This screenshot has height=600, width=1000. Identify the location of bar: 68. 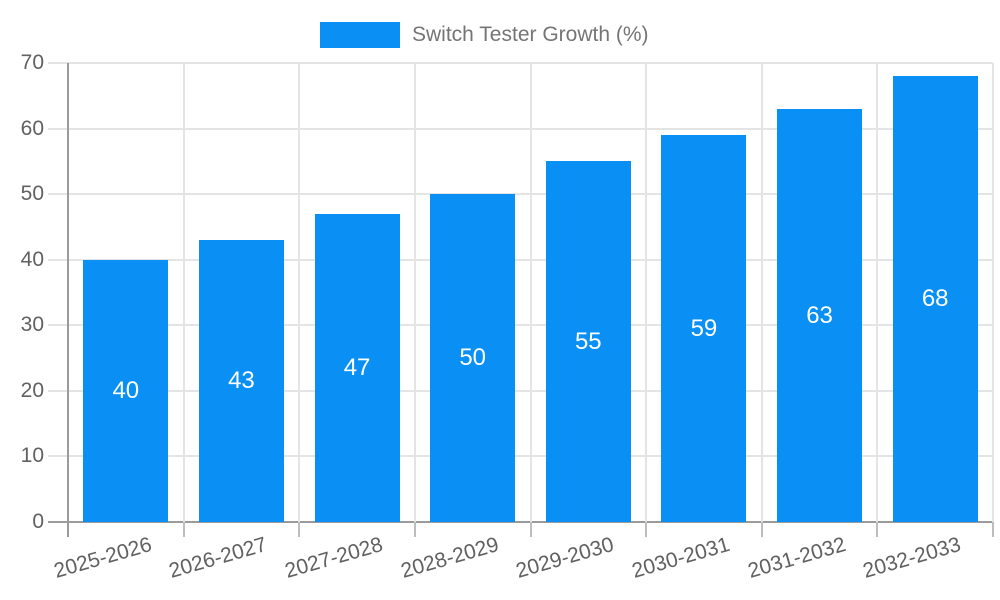
(935, 299).